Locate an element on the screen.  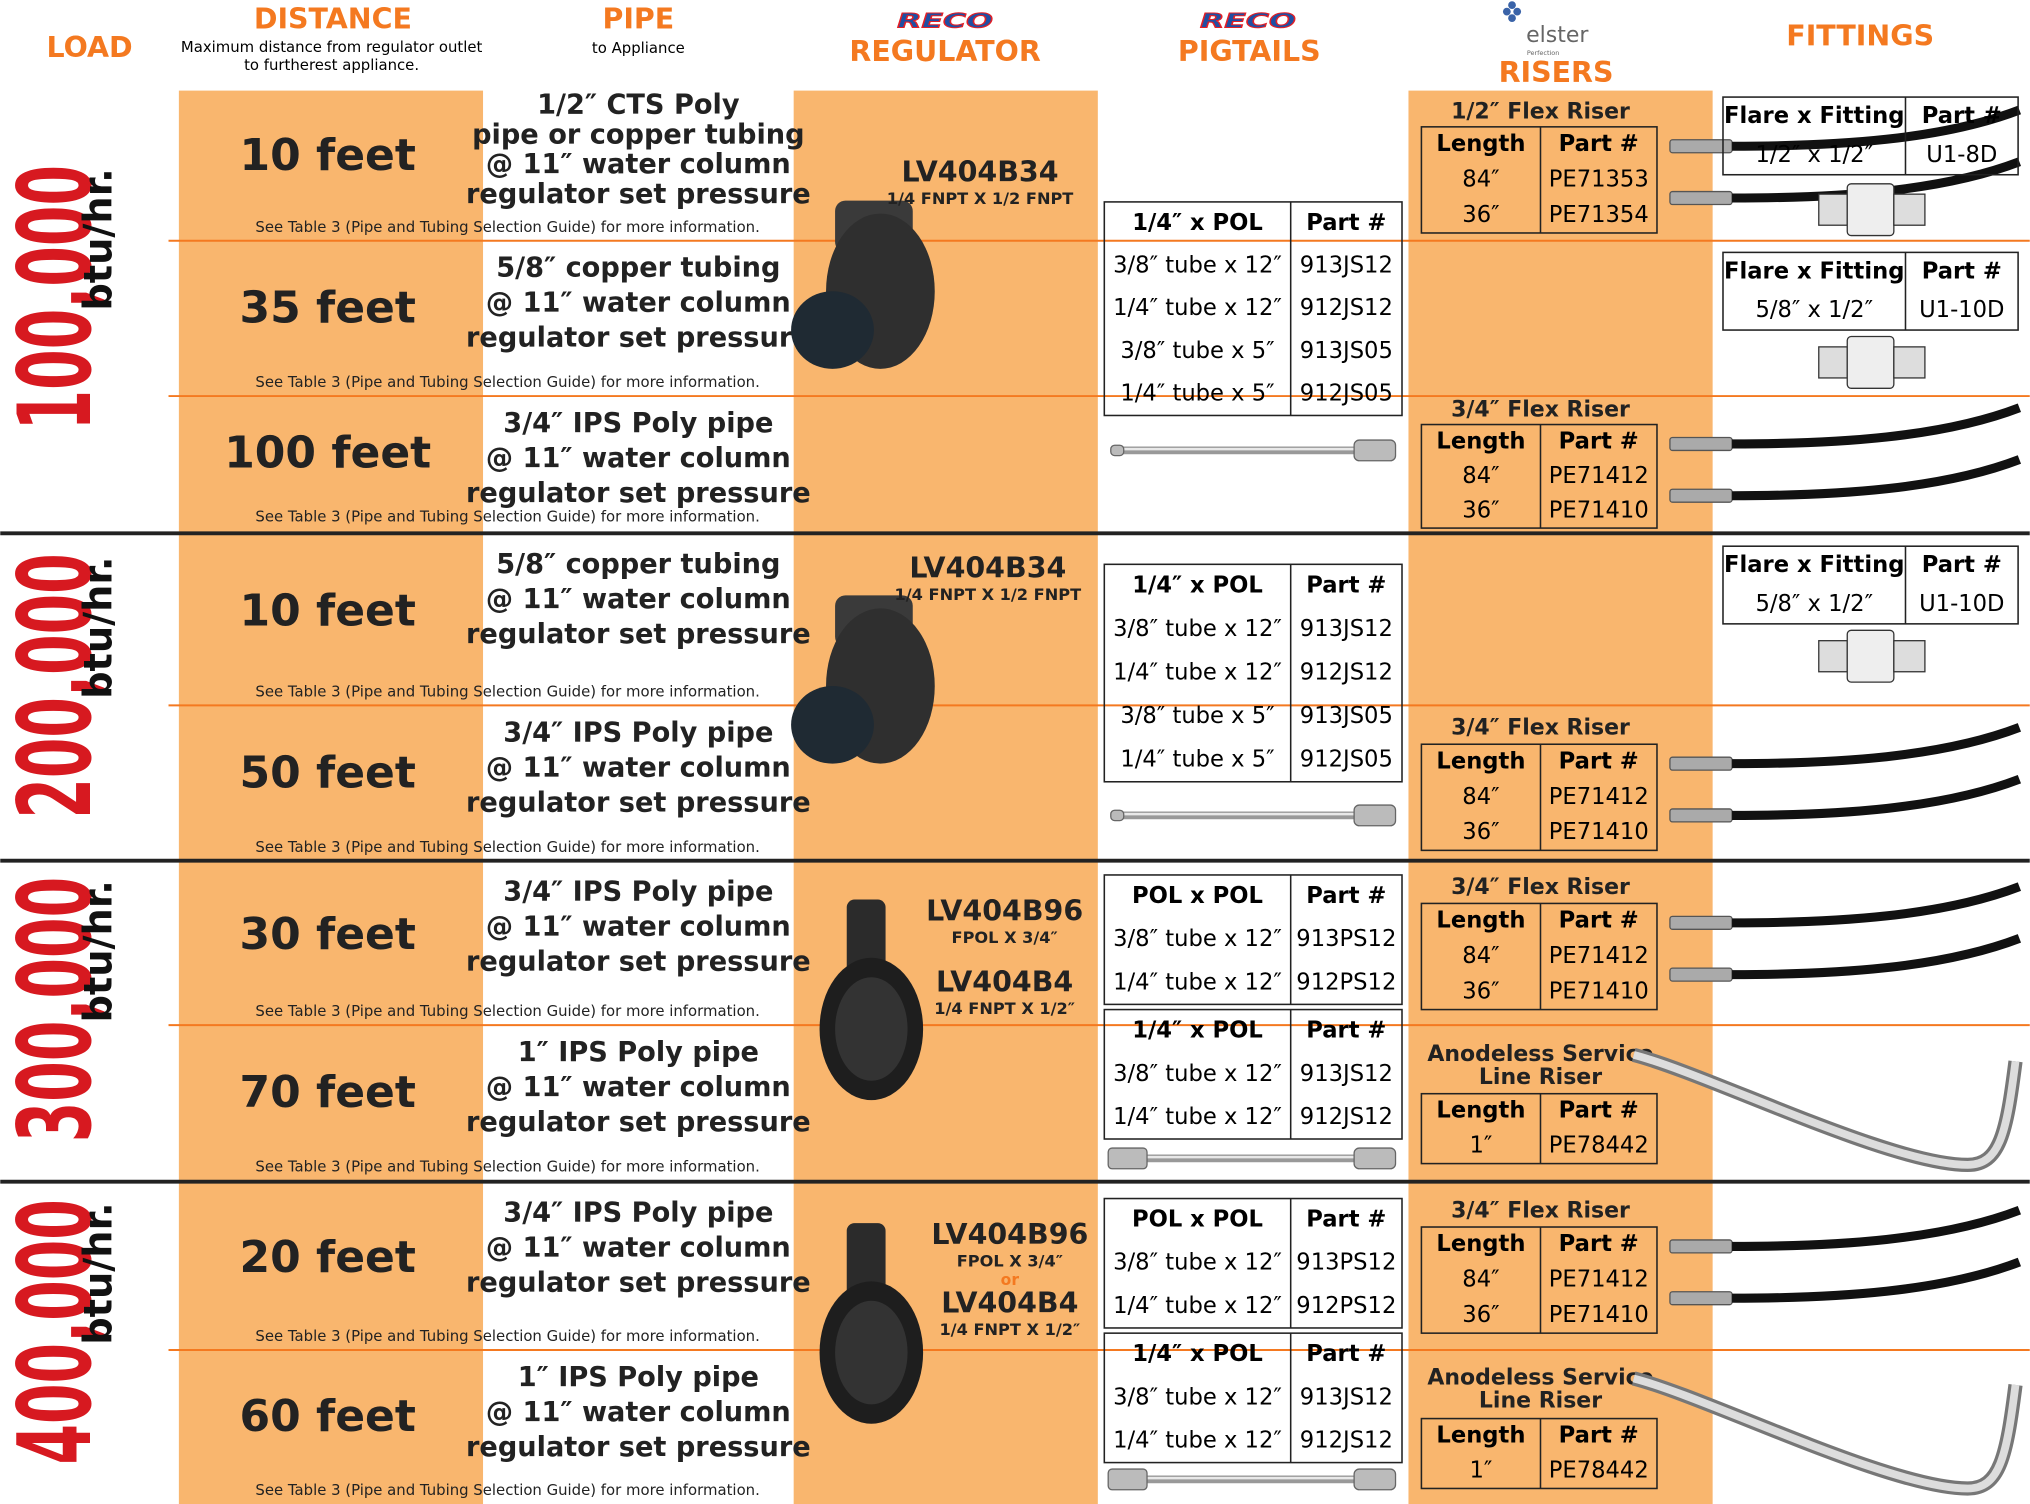
table-cell: 5/8″ x 1/2″ is located at coordinates (1814, 310).